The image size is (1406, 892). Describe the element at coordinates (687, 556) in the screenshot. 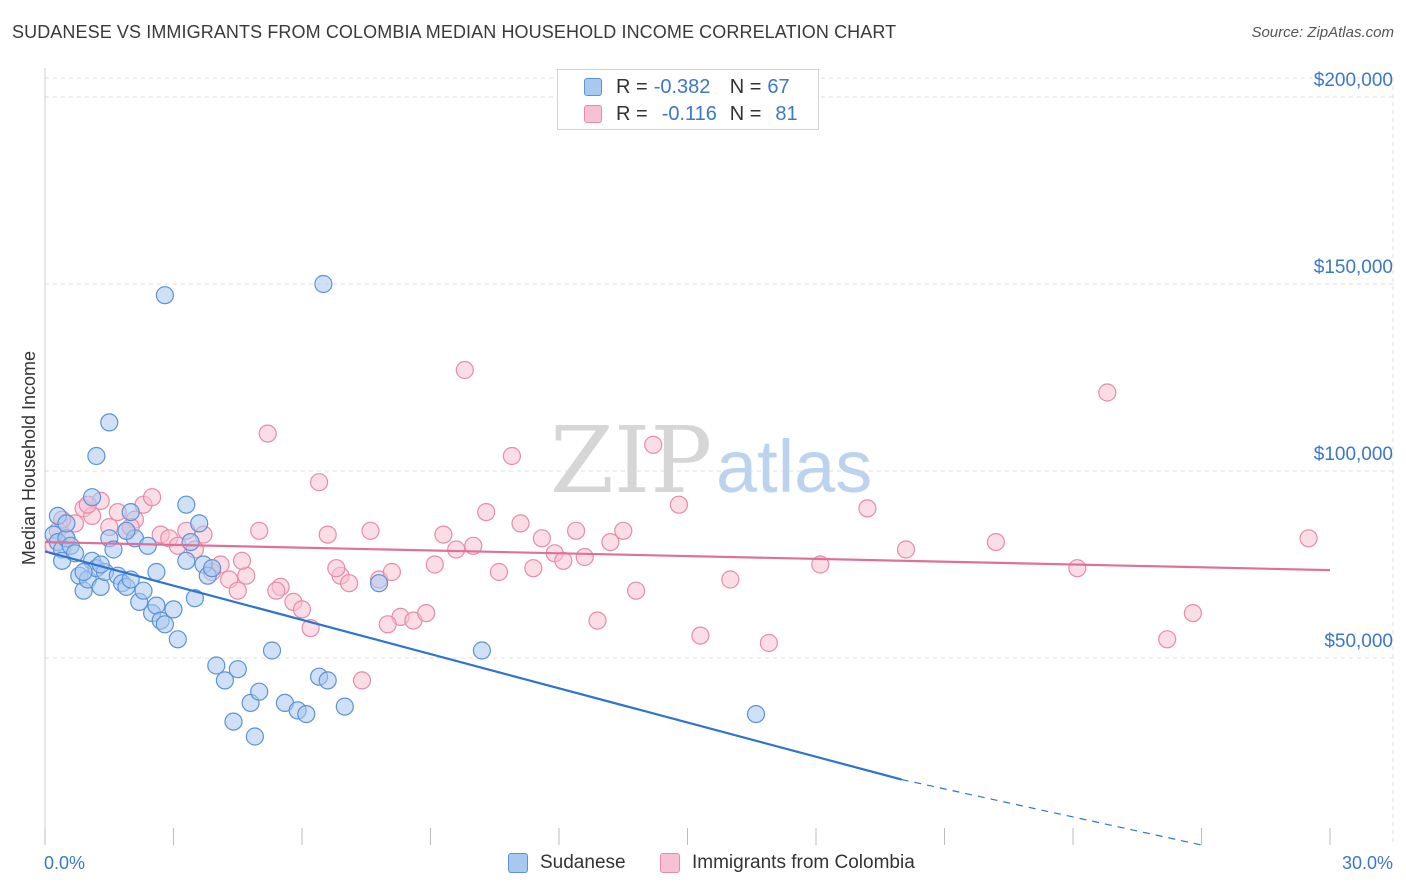

I see `colombia-trend-line` at that location.